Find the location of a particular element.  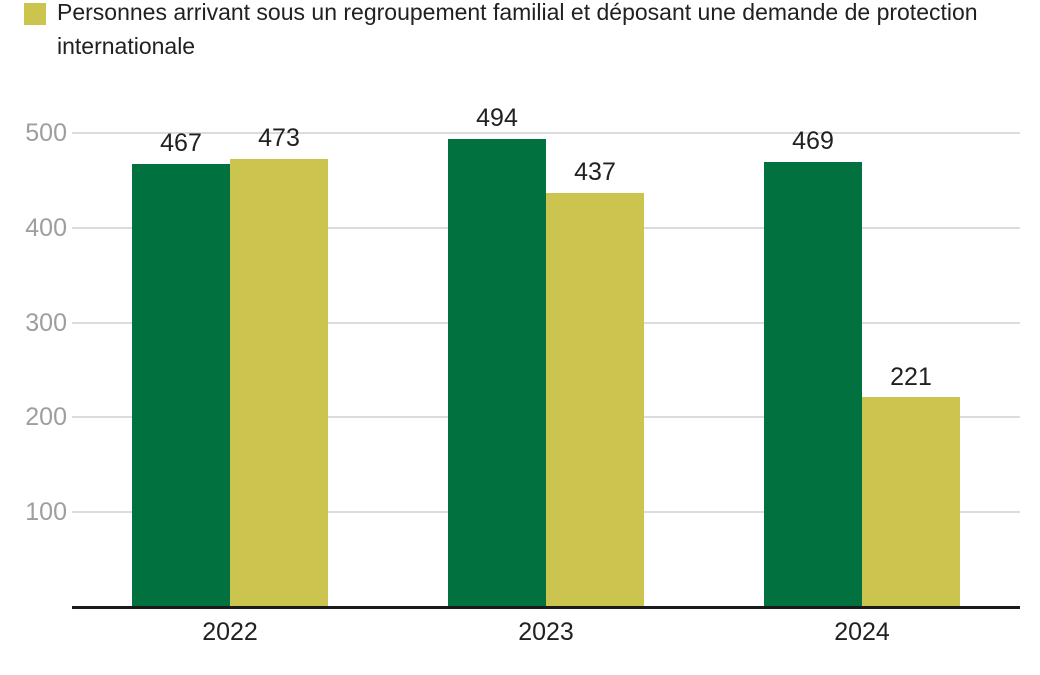

x-axis-label-2024: 2024 is located at coordinates (862, 632).